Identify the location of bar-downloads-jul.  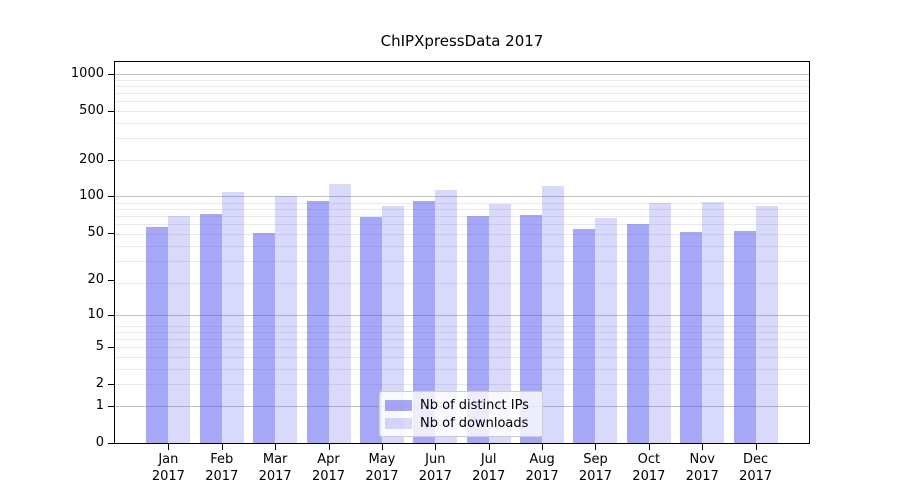
(499, 323).